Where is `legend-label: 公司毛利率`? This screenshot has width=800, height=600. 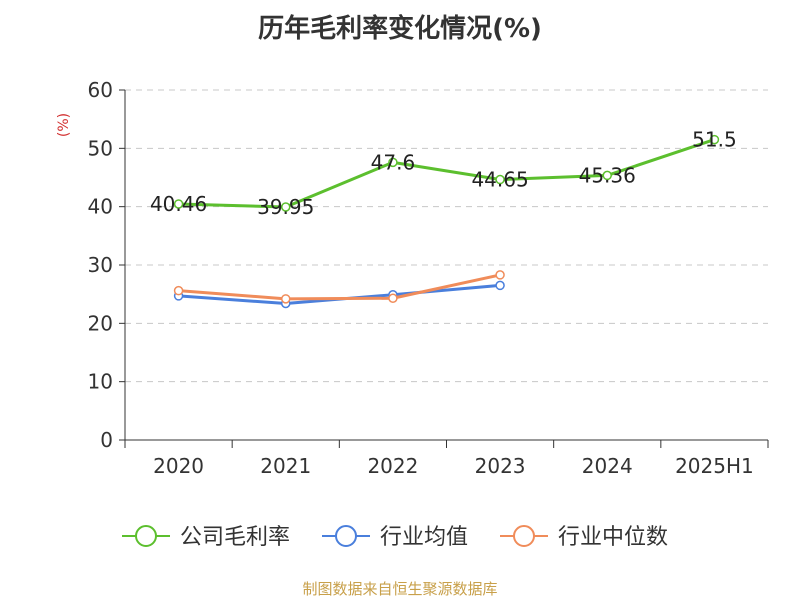
legend-label: 公司毛利率 is located at coordinates (235, 537).